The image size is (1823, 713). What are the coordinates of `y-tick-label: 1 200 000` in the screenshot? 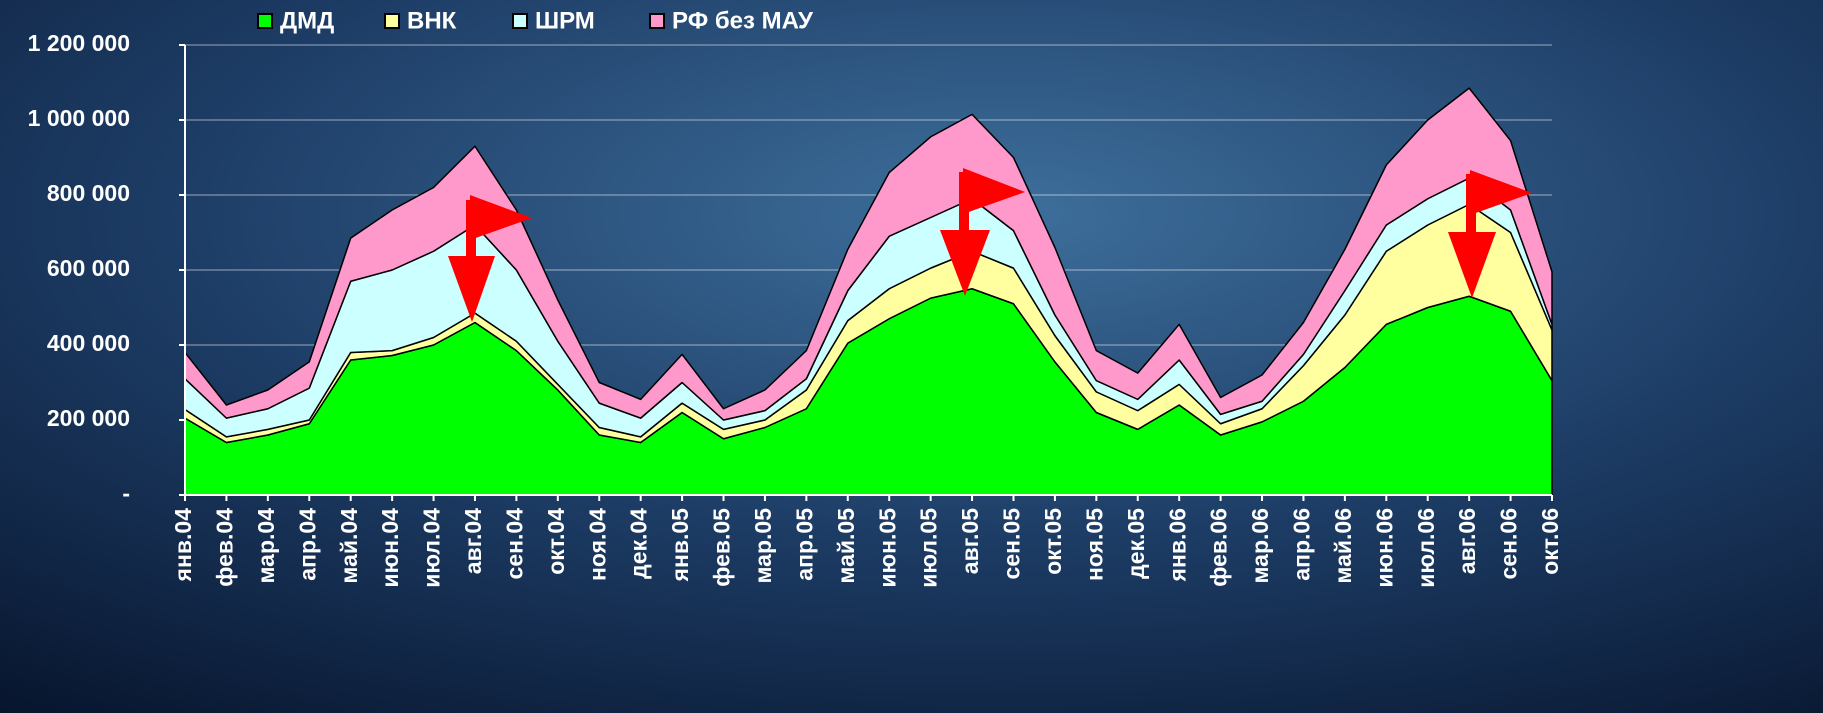 It's located at (79, 43).